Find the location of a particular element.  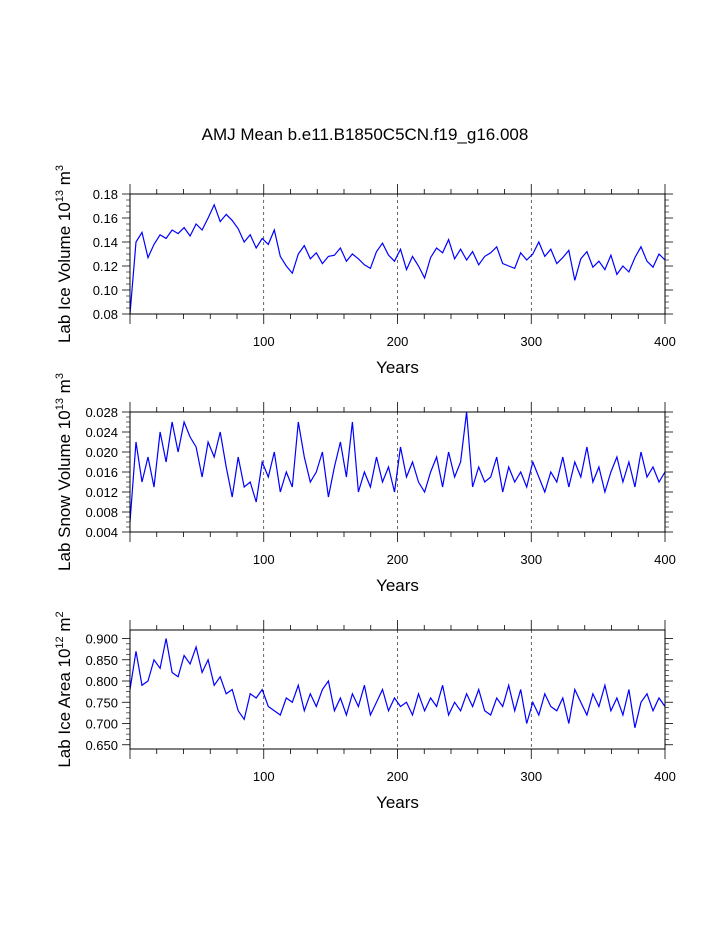

y-tick-label: 0.028 is located at coordinates (101, 412).